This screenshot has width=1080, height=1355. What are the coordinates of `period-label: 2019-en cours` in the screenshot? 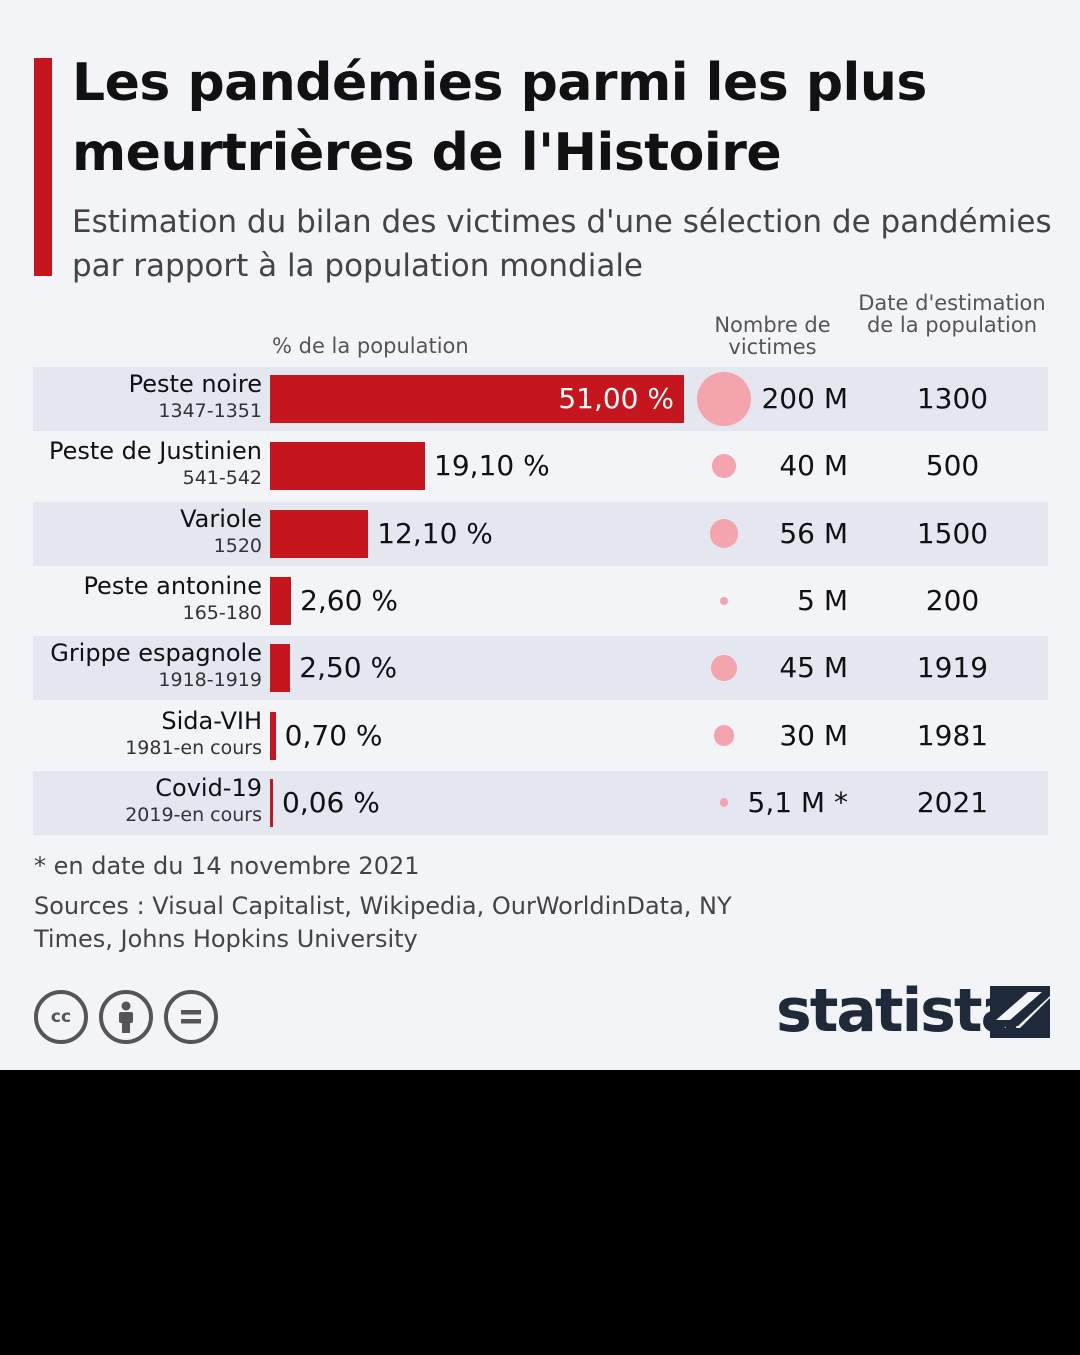 It's located at (193, 814).